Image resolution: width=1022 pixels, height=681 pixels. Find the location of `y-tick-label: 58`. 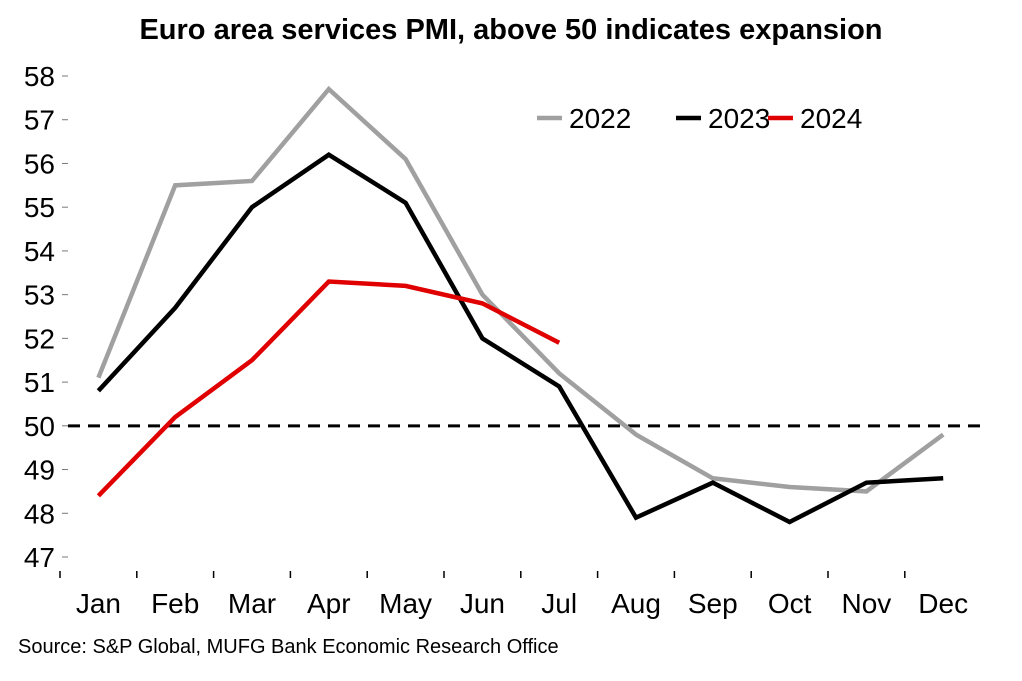

y-tick-label: 58 is located at coordinates (39, 76).